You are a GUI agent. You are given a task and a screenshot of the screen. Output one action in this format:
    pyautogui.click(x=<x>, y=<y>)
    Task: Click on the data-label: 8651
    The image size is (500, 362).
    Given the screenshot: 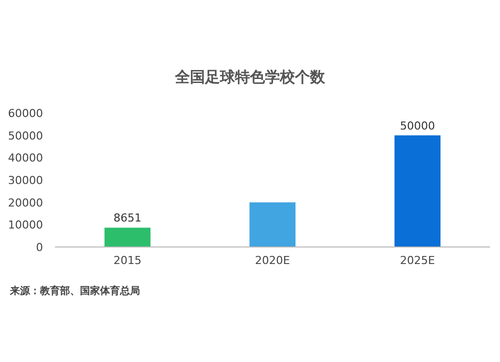 What is the action you would take?
    pyautogui.click(x=128, y=218)
    